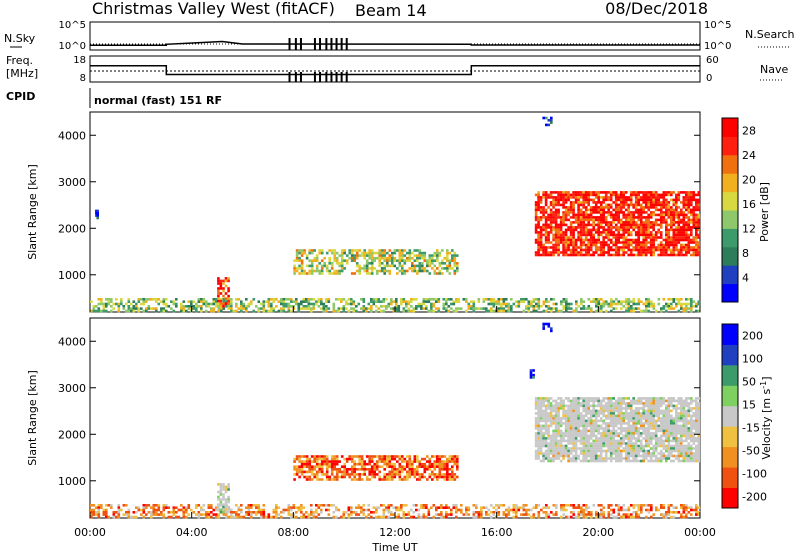  Describe the element at coordinates (20, 96) in the screenshot. I see `cpid-label: CPID` at that location.